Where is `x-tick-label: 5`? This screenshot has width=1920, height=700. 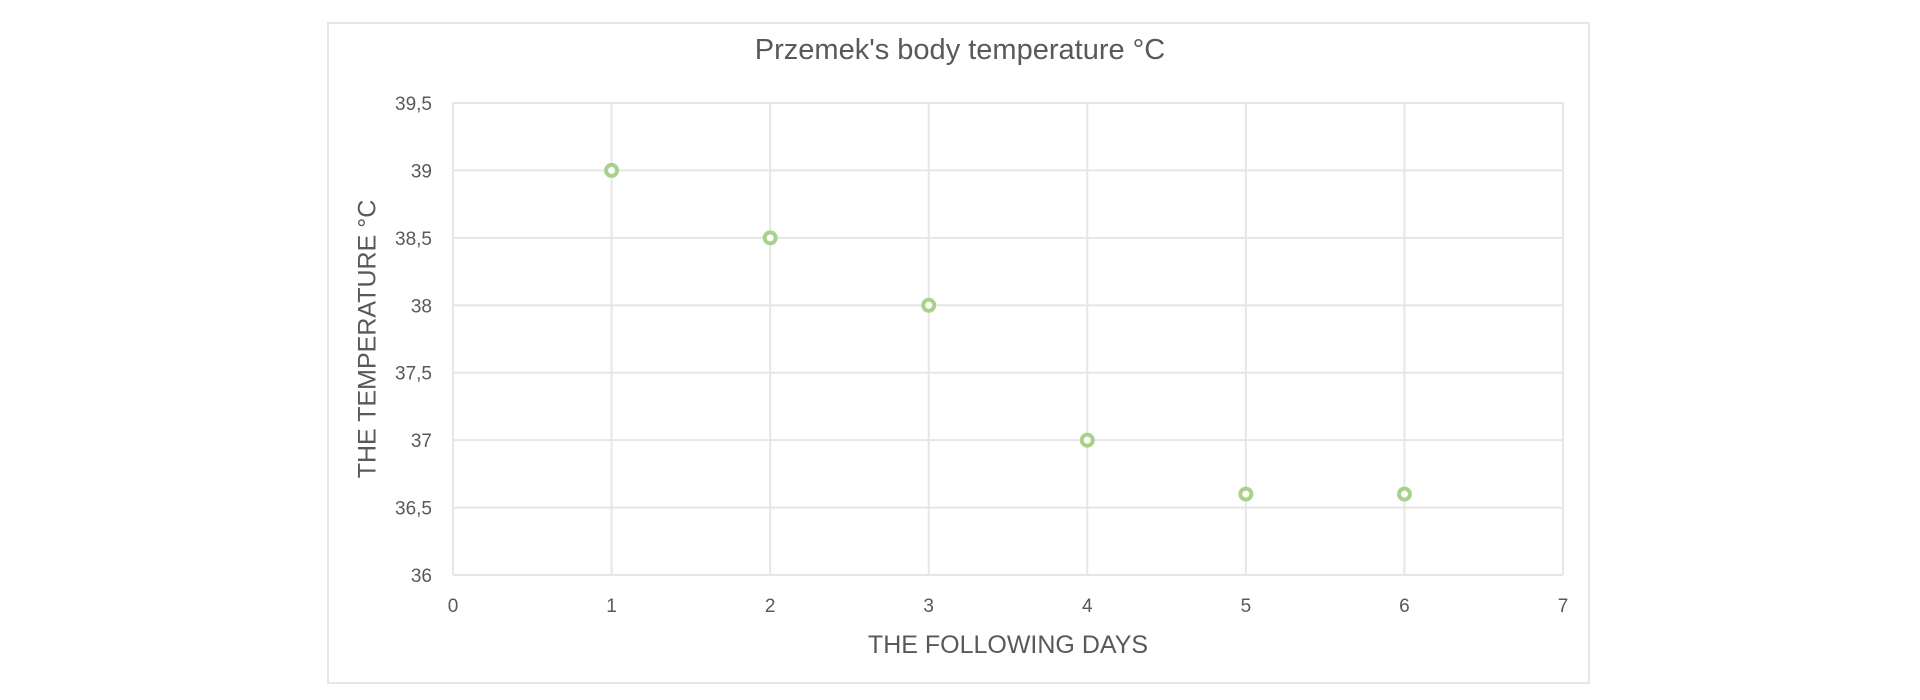 x-tick-label: 5 is located at coordinates (1246, 606).